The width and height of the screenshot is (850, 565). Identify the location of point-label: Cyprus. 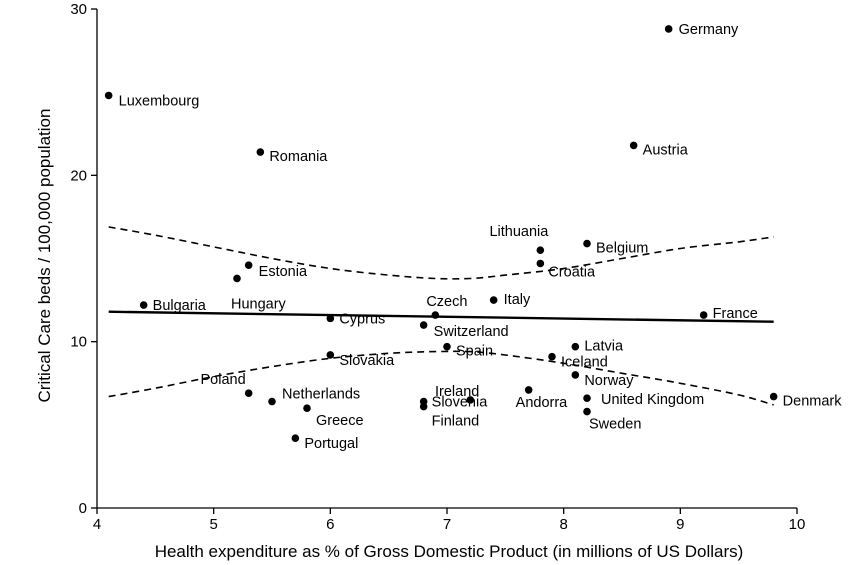
(362, 319).